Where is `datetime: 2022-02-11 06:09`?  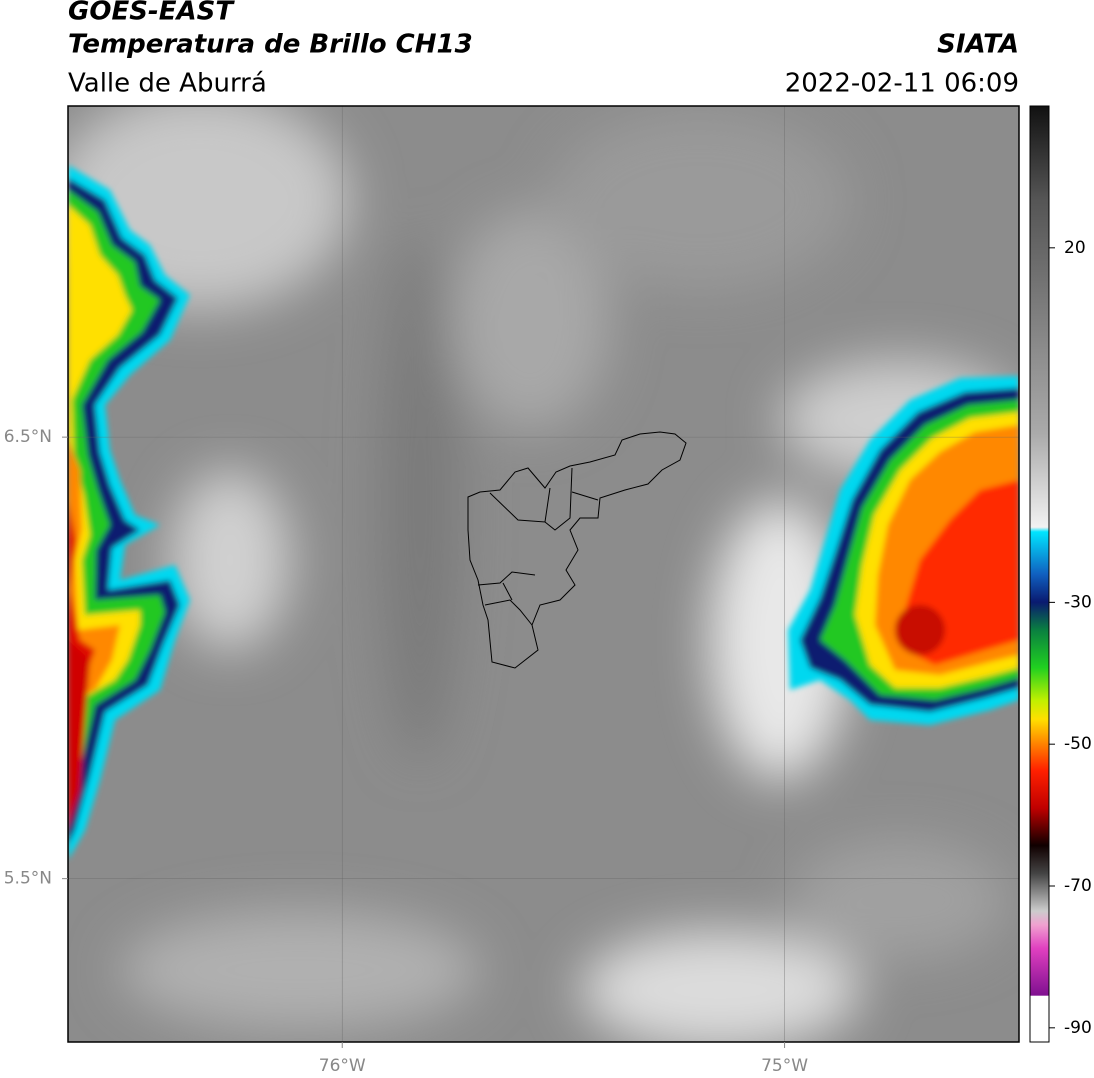
datetime: 2022-02-11 06:09 is located at coordinates (902, 84).